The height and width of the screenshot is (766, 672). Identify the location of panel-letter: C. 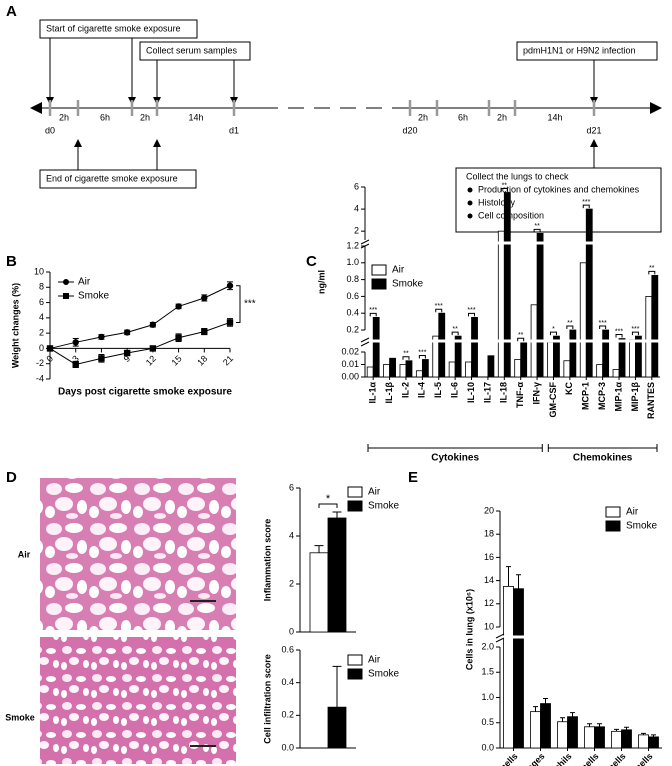
(311, 261).